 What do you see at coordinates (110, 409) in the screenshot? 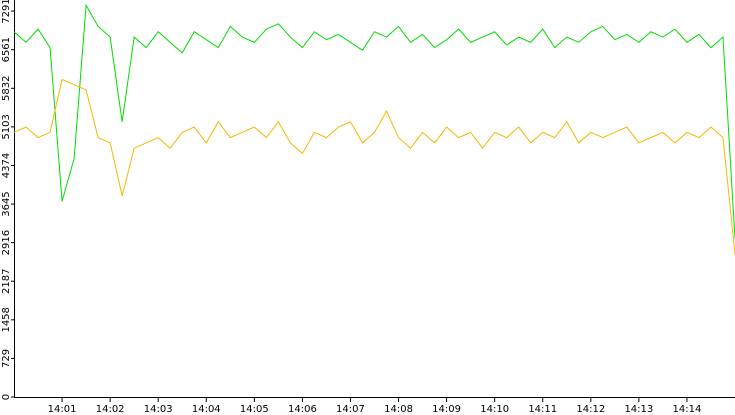
I see `x-tick-label: 14:02` at bounding box center [110, 409].